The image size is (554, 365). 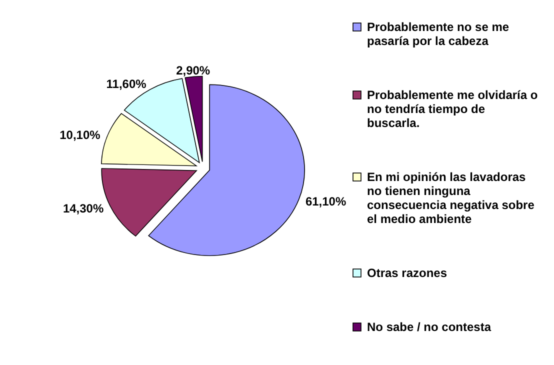 What do you see at coordinates (83, 208) in the screenshot?
I see `data-label: 14,30%` at bounding box center [83, 208].